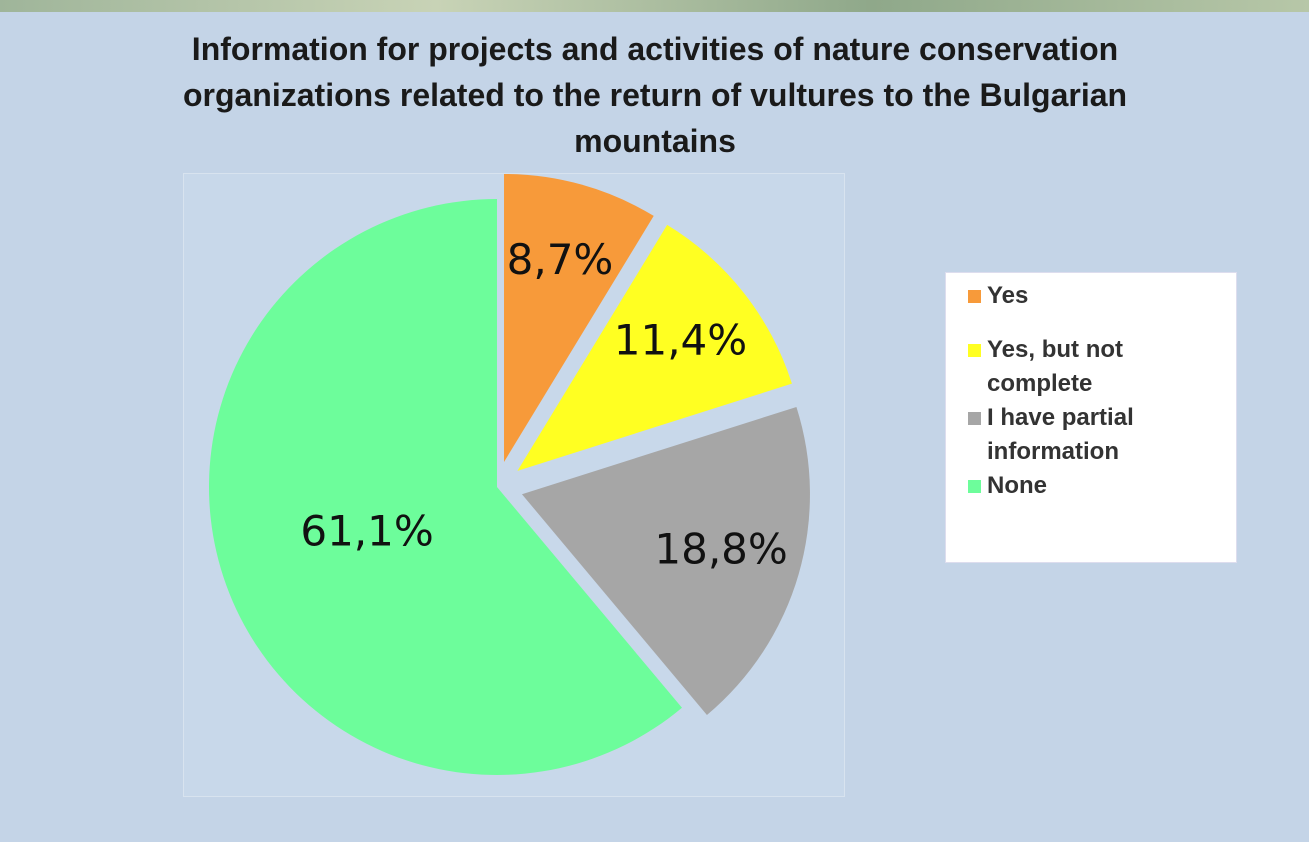 The image size is (1309, 842). I want to click on legend-label: None, so click(1017, 485).